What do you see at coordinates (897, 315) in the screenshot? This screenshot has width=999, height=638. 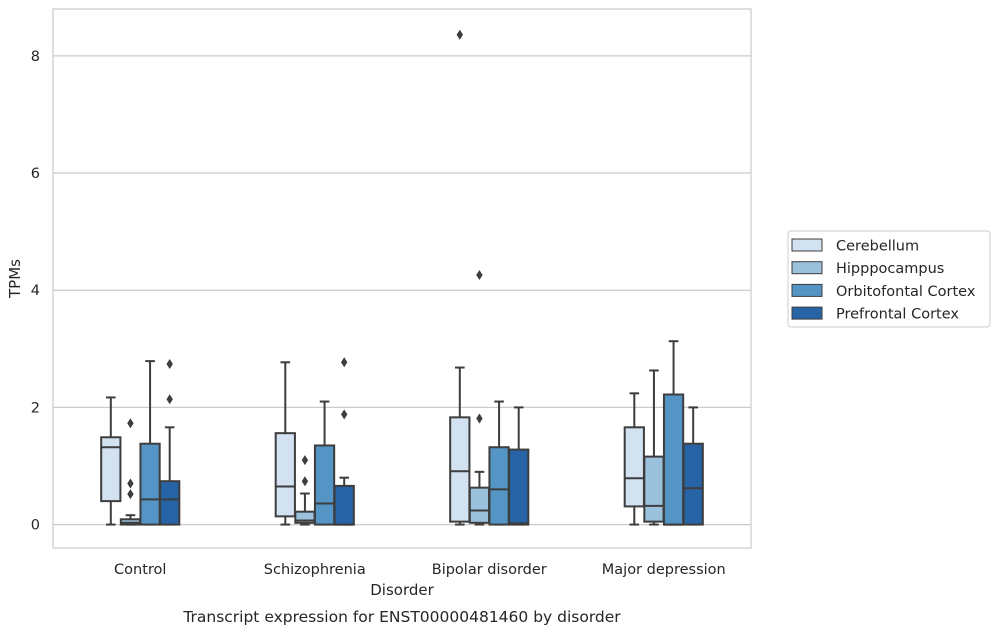 I see `legend-label: Prefrontal Cortex` at bounding box center [897, 315].